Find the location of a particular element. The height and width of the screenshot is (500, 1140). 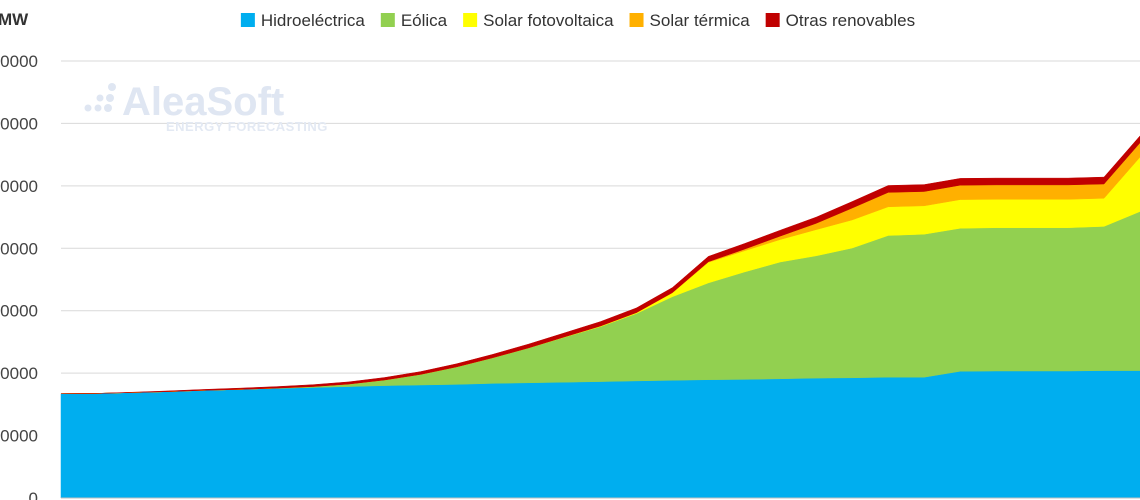

legend-label-otras-renovables: Otras renovables is located at coordinates (850, 20).